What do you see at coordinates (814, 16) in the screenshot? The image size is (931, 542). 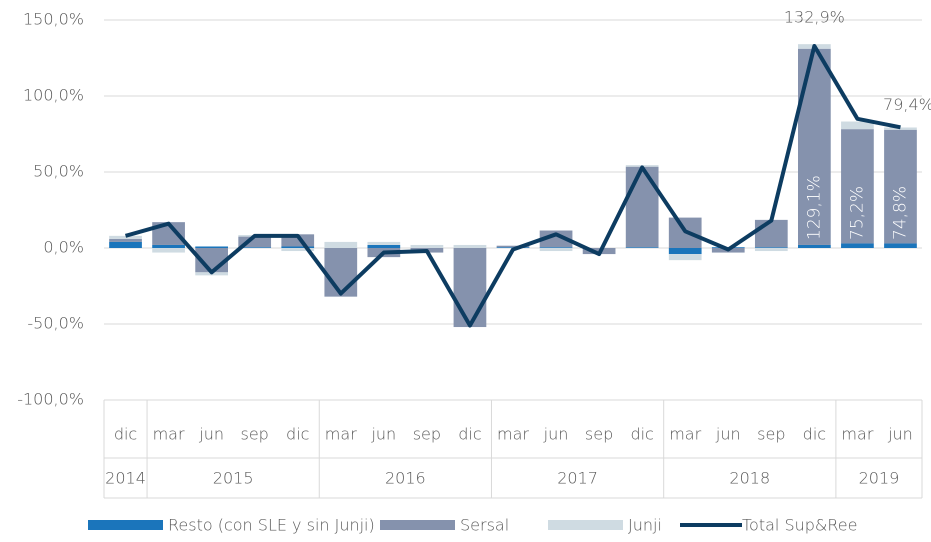 I see `line-value-label: 132,9%` at bounding box center [814, 16].